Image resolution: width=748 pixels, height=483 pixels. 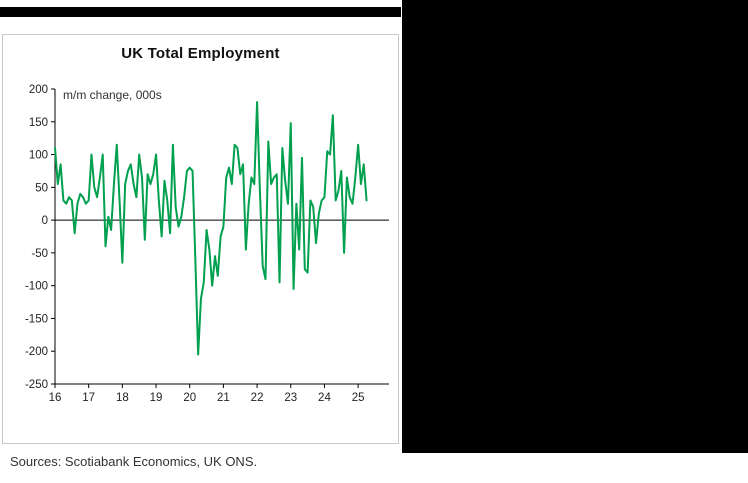 What do you see at coordinates (38, 90) in the screenshot?
I see `svg-text: 200` at bounding box center [38, 90].